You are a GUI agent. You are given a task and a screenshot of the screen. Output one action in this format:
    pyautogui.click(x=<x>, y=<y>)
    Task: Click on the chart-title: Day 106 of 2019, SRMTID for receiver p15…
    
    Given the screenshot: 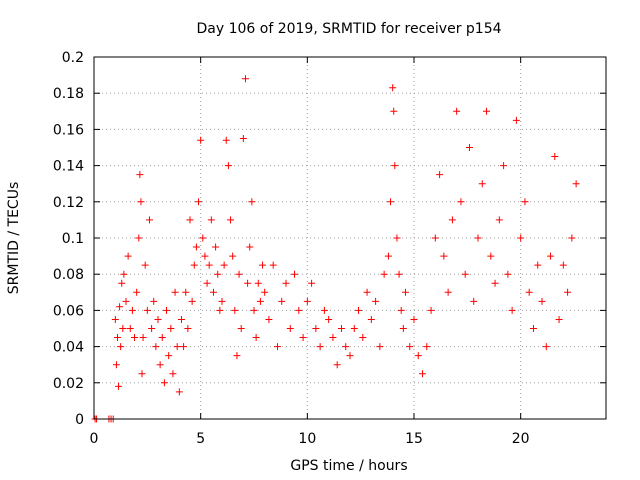 What is the action you would take?
    pyautogui.click(x=348, y=29)
    